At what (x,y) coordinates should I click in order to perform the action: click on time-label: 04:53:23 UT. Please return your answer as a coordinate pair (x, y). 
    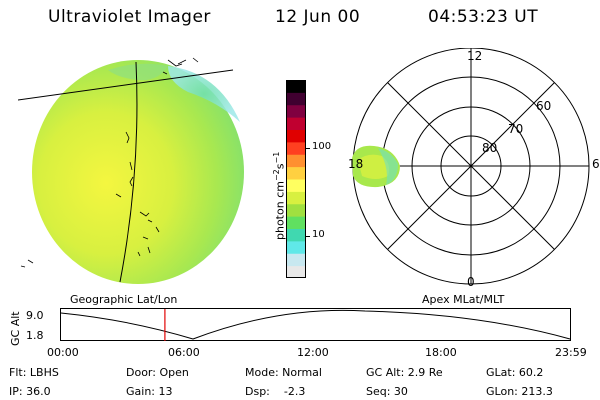
    Looking at the image, I should click on (483, 17).